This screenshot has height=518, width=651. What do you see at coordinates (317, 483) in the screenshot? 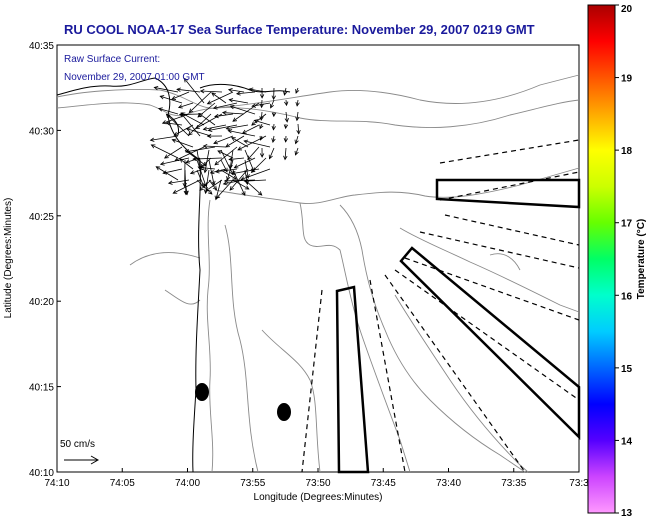
I see `x-tick-label: 73:50` at bounding box center [317, 483].